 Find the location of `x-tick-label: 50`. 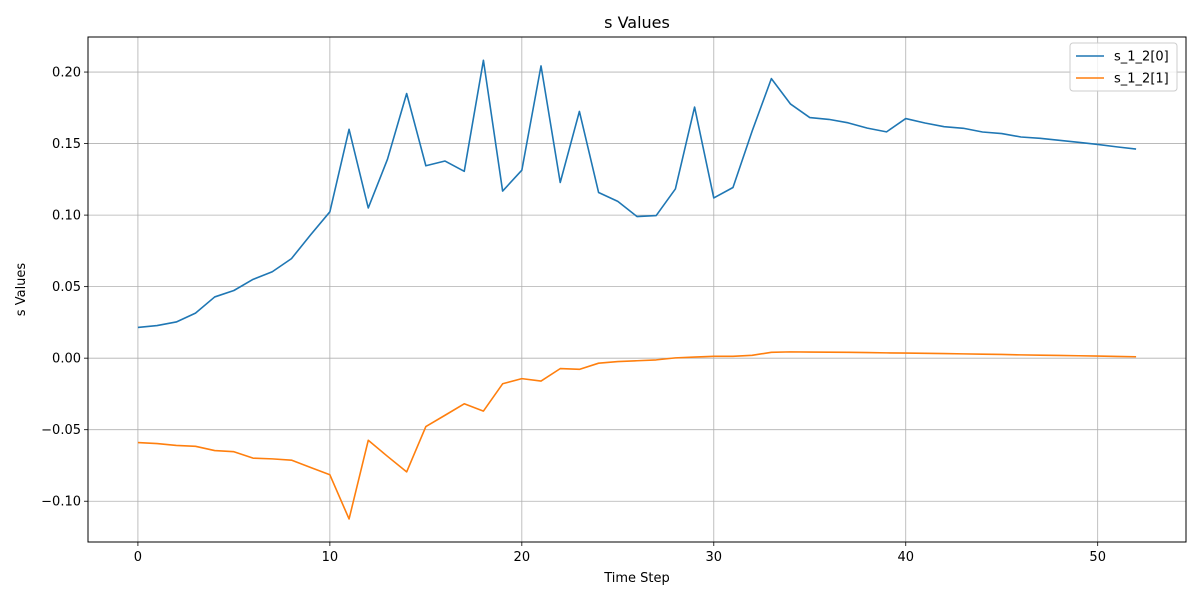

x-tick-label: 50 is located at coordinates (1097, 557).